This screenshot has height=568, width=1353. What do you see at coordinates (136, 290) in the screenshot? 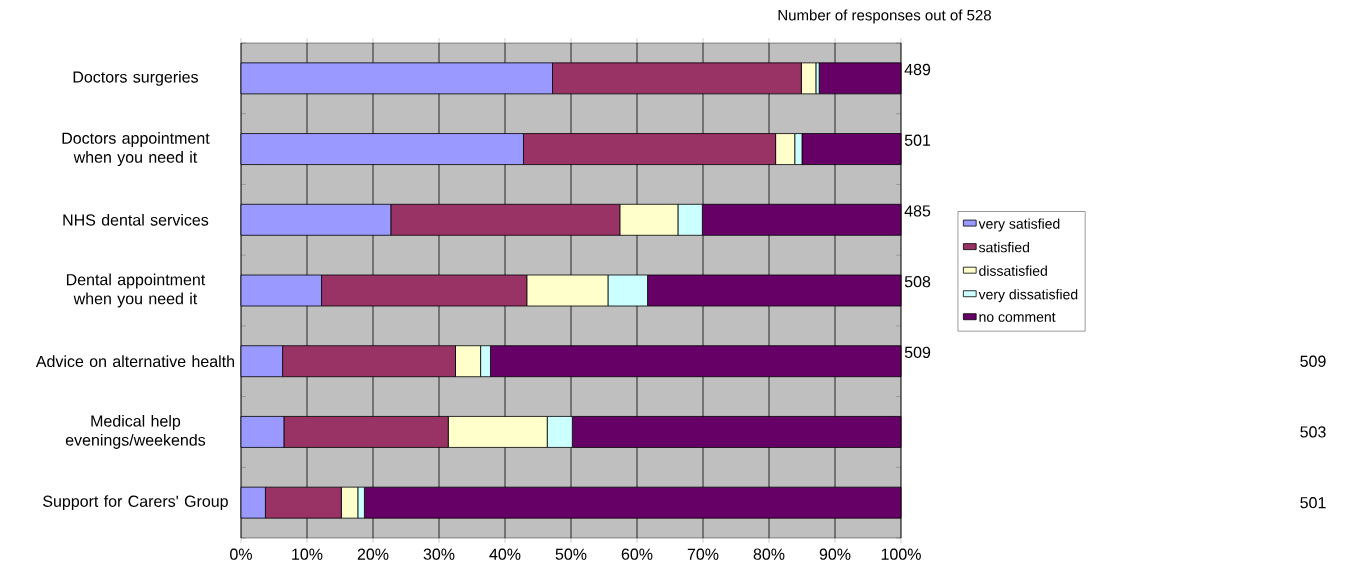
I see `y-tick-label: Dental appointment when you need it` at bounding box center [136, 290].